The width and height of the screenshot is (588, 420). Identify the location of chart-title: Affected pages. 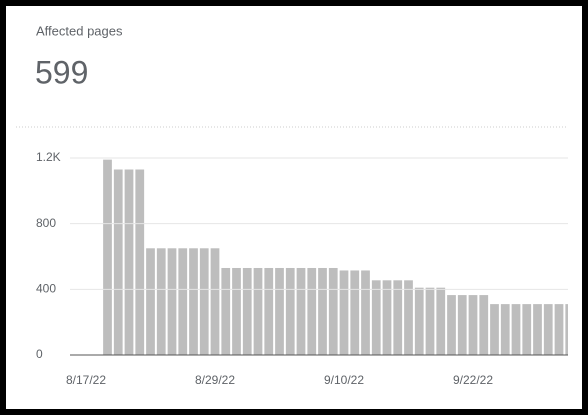
(79, 30).